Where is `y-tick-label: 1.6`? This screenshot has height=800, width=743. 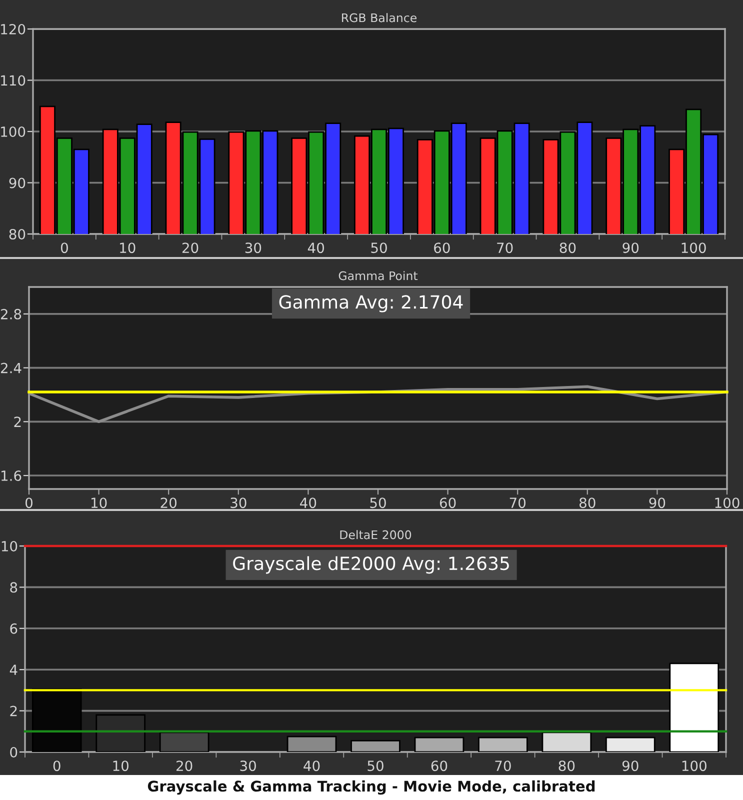
y-tick-label: 1.6 is located at coordinates (11, 476).